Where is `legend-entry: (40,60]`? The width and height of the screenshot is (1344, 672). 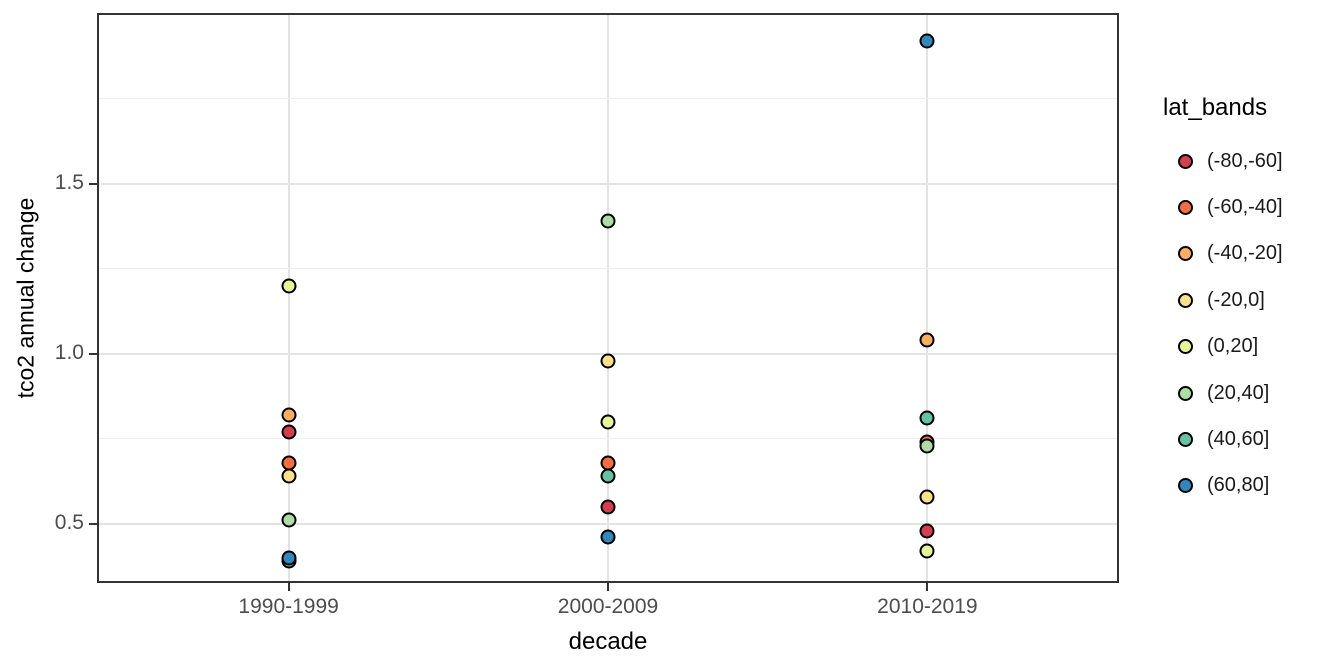
legend-entry: (40,60] is located at coordinates (1223, 439).